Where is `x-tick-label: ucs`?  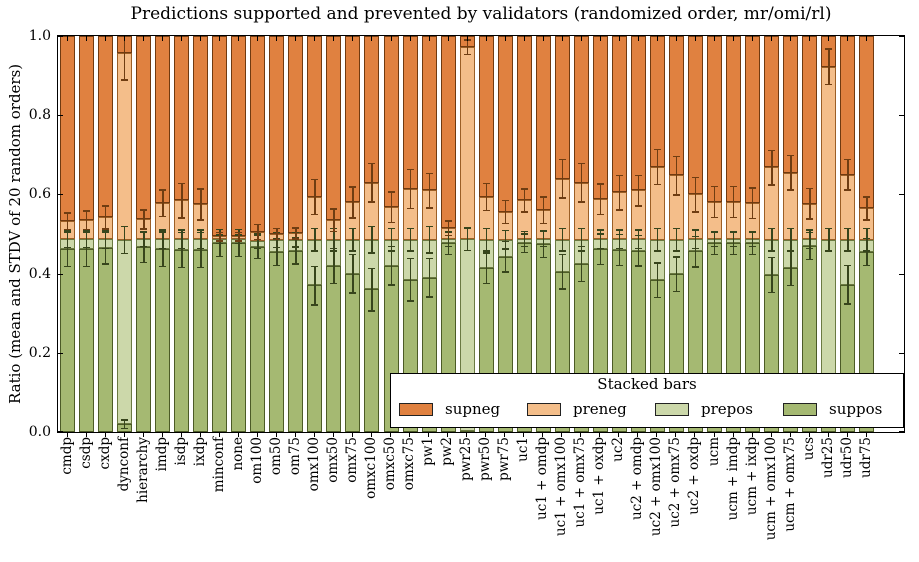 x-tick-label: ucs is located at coordinates (808, 449).